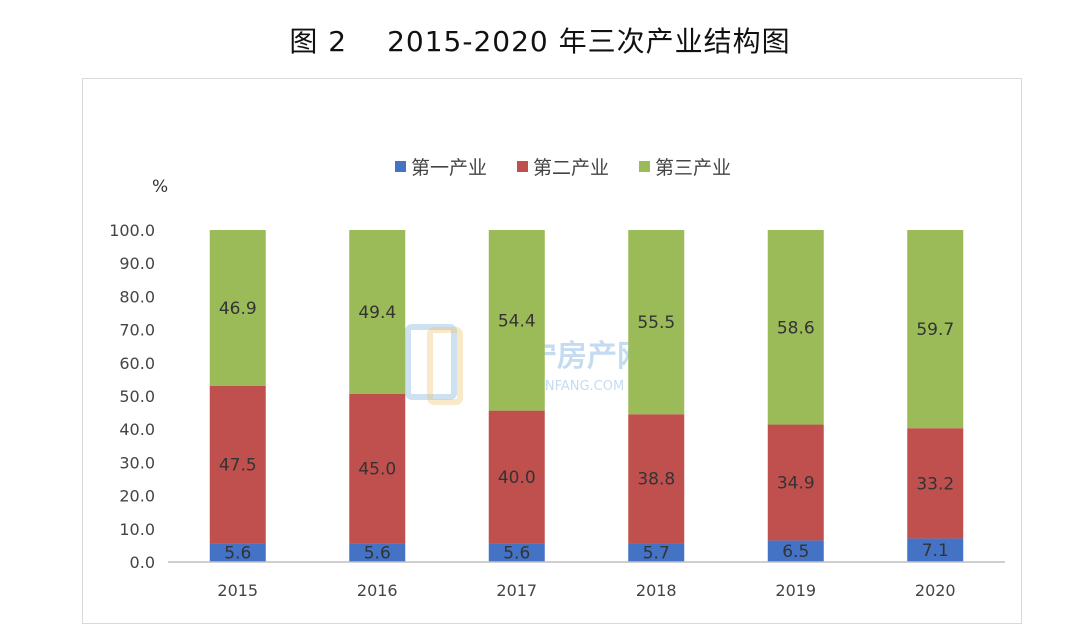 This screenshot has height=629, width=1080. I want to click on bar-secondary-2018, so click(656, 479).